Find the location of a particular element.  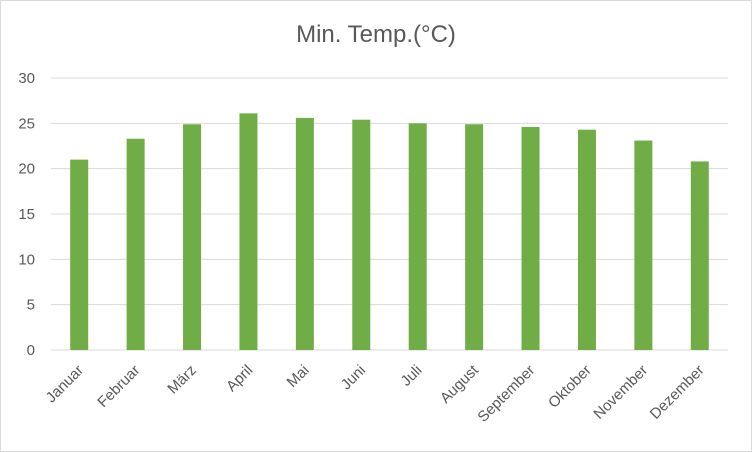

y-tick-label: 30 is located at coordinates (26, 78).